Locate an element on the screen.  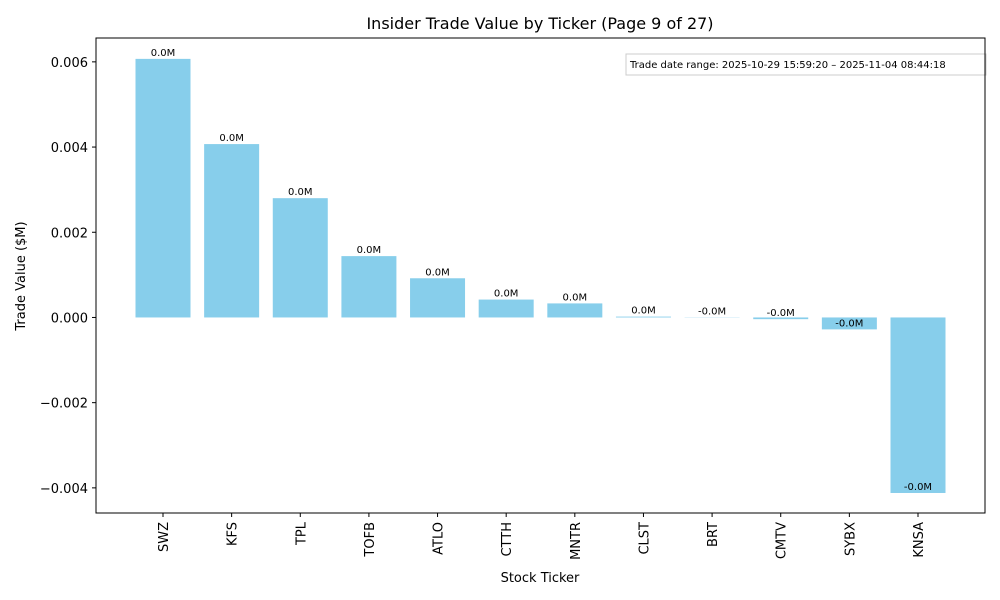
x-tick-label: CLST is located at coordinates (644, 538).